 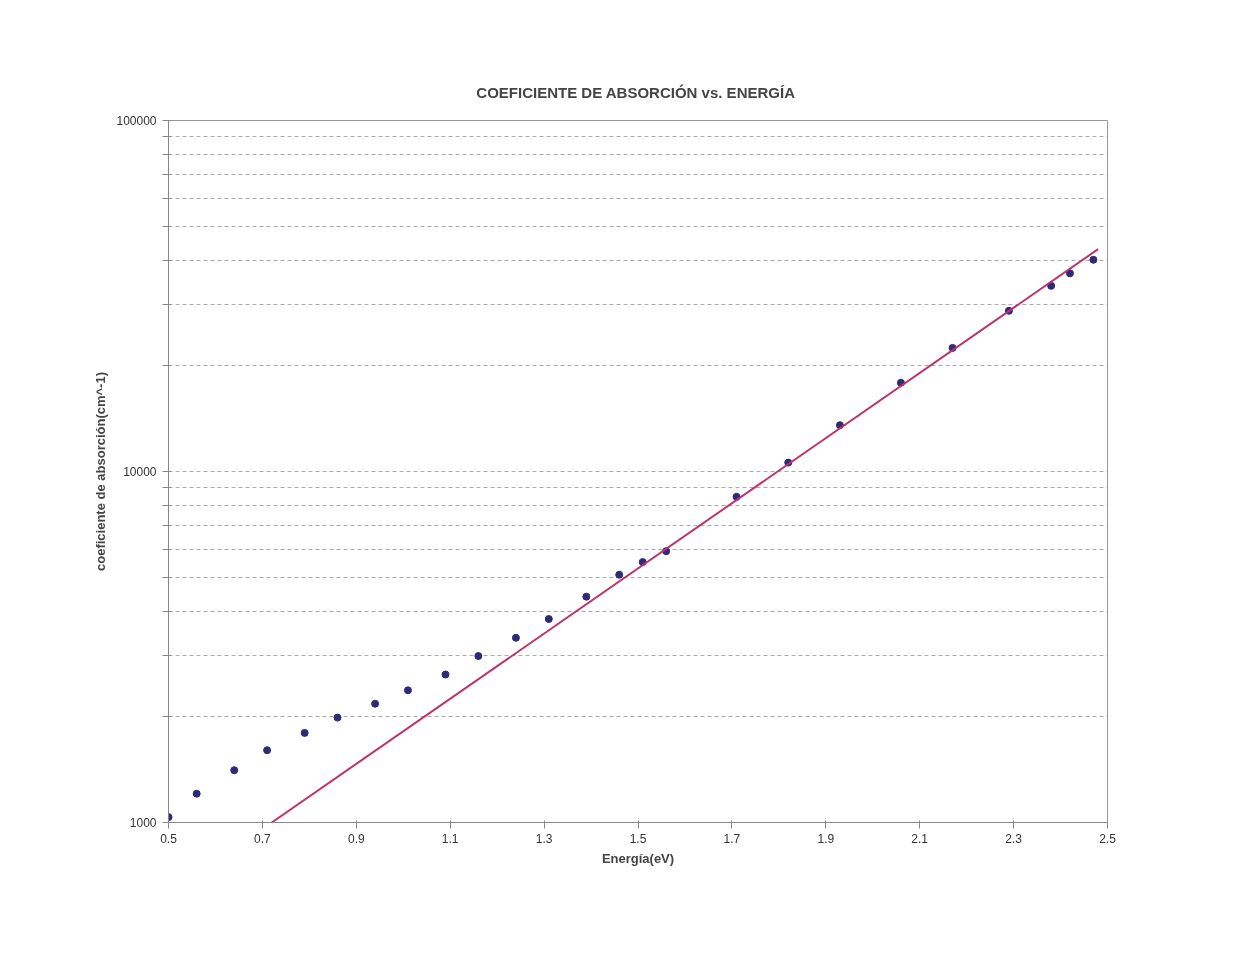 What do you see at coordinates (638, 838) in the screenshot?
I see `x-tick-label: 1.5` at bounding box center [638, 838].